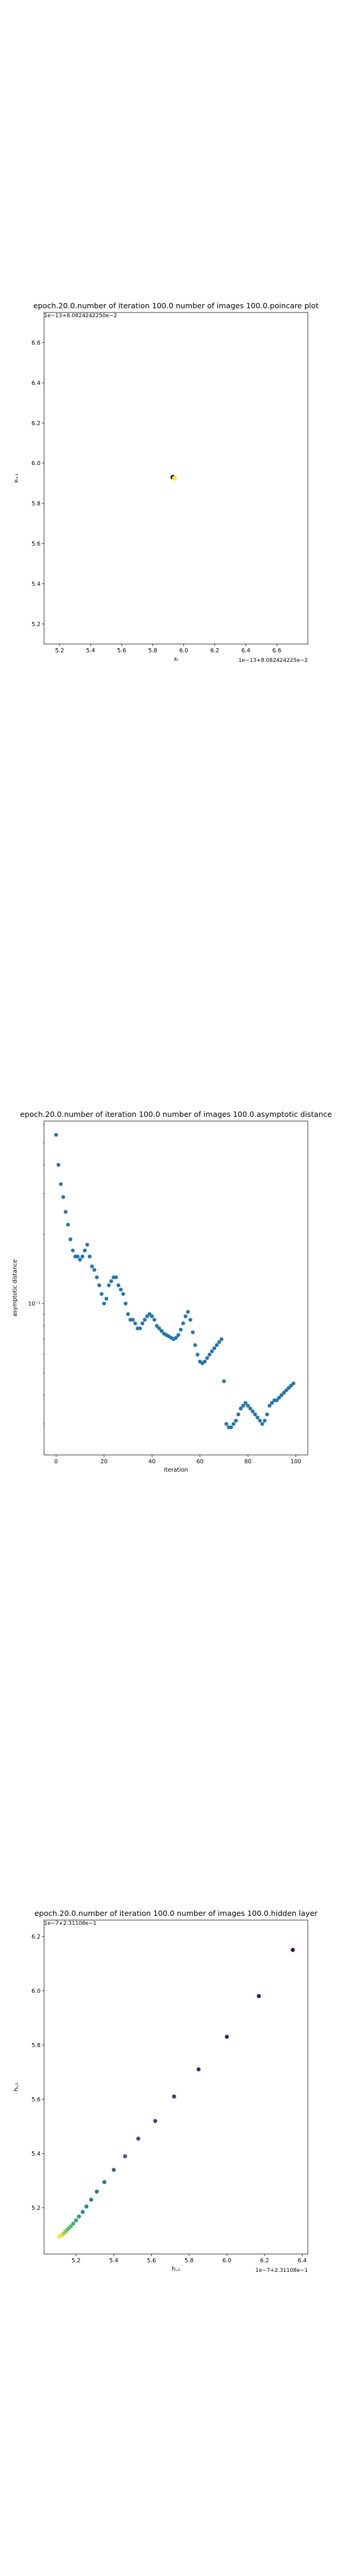 The height and width of the screenshot is (2576, 343). What do you see at coordinates (60, 651) in the screenshot?
I see `poincare-xtick-label: 5.2` at bounding box center [60, 651].